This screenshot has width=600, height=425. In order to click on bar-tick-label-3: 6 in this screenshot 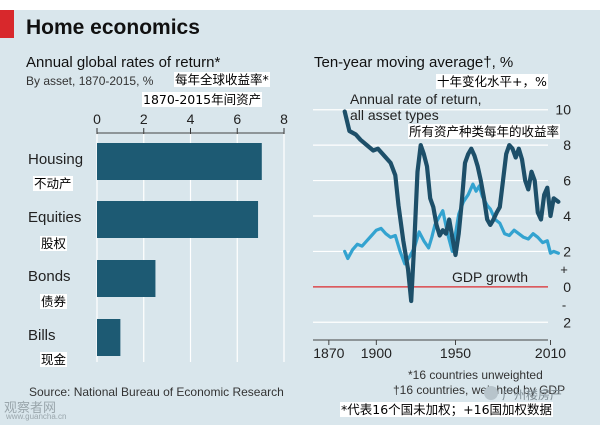, I will do `click(237, 119)`.